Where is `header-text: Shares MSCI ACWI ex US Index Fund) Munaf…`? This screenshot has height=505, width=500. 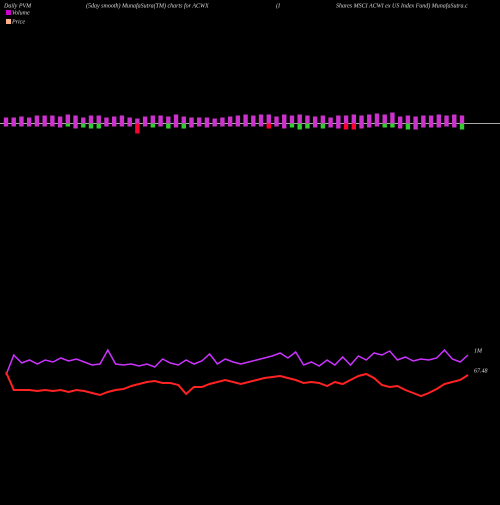 header-text: Shares MSCI ACWI ex US Index Fund) Munaf… is located at coordinates (402, 5).